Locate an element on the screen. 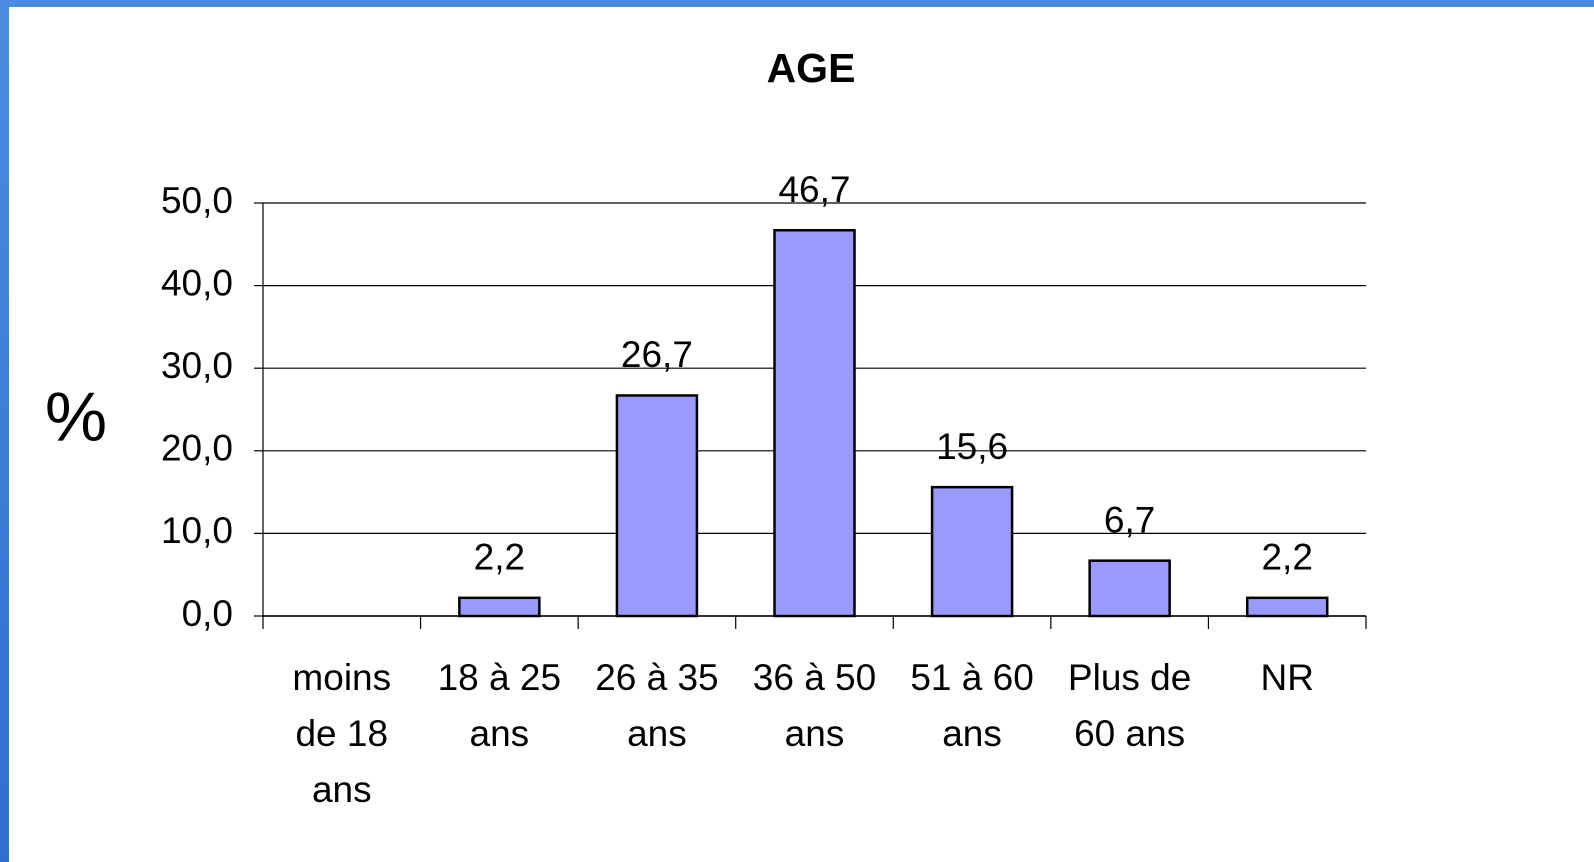 Image resolution: width=1594 pixels, height=862 pixels. x-tick-label: 26 à 35 ans is located at coordinates (657, 705).